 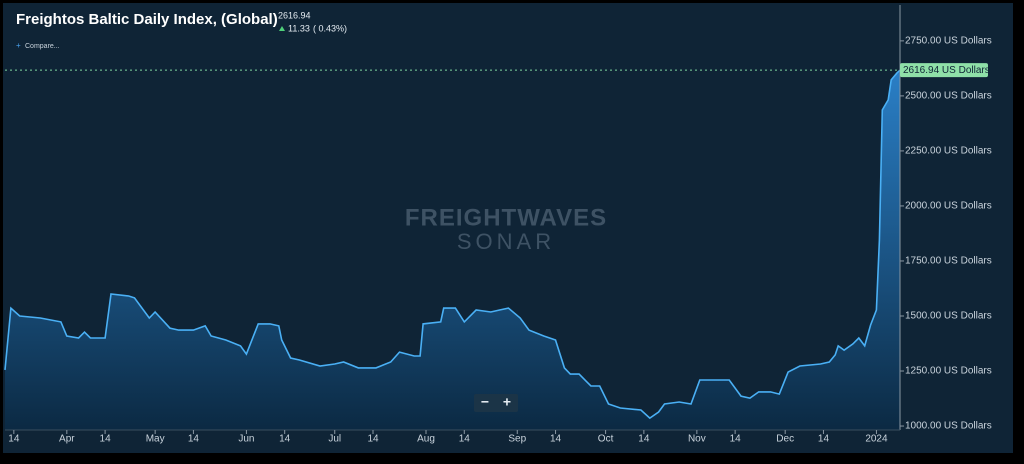 I want to click on x-tick-label: Jun, so click(x=246, y=439).